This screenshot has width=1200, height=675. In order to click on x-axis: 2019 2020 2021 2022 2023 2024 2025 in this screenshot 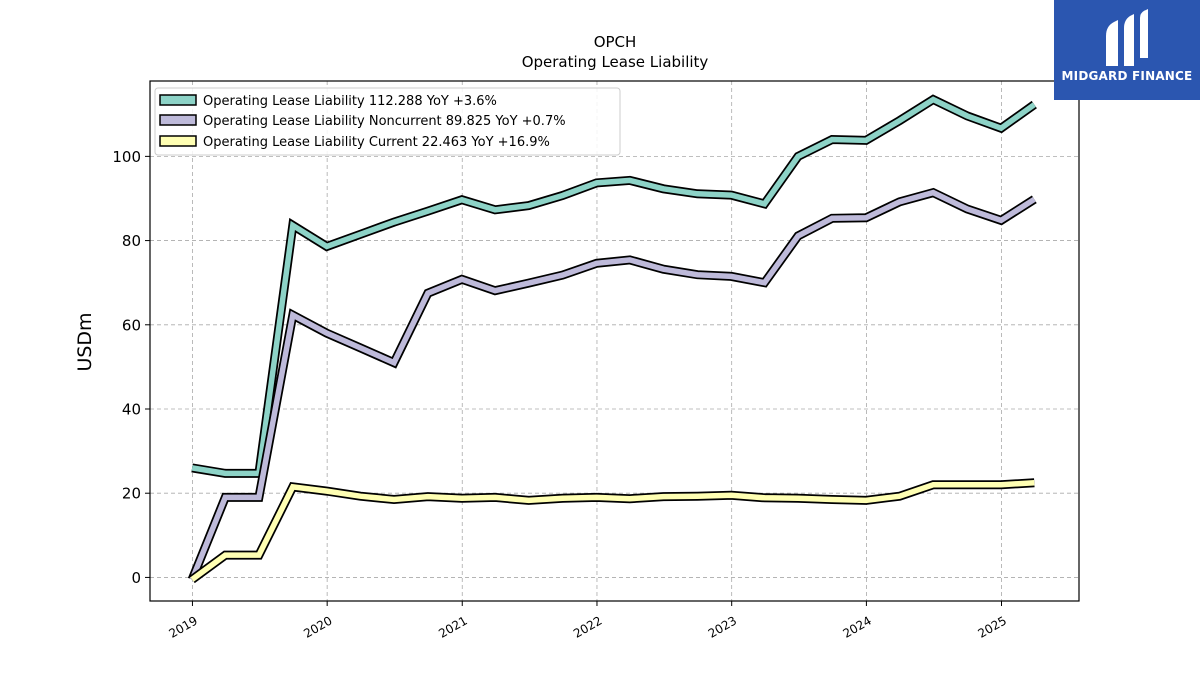, I will do `click(587, 621)`.